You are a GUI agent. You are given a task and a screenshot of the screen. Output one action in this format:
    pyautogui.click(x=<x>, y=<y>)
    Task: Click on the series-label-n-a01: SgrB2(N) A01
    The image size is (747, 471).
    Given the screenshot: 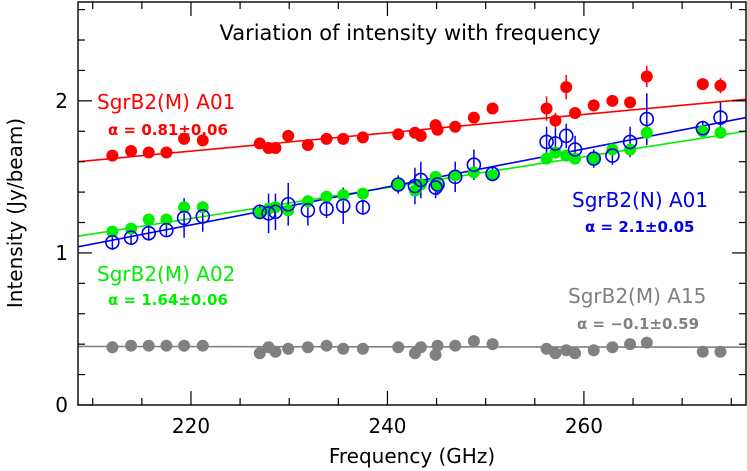 What is the action you would take?
    pyautogui.click(x=640, y=200)
    